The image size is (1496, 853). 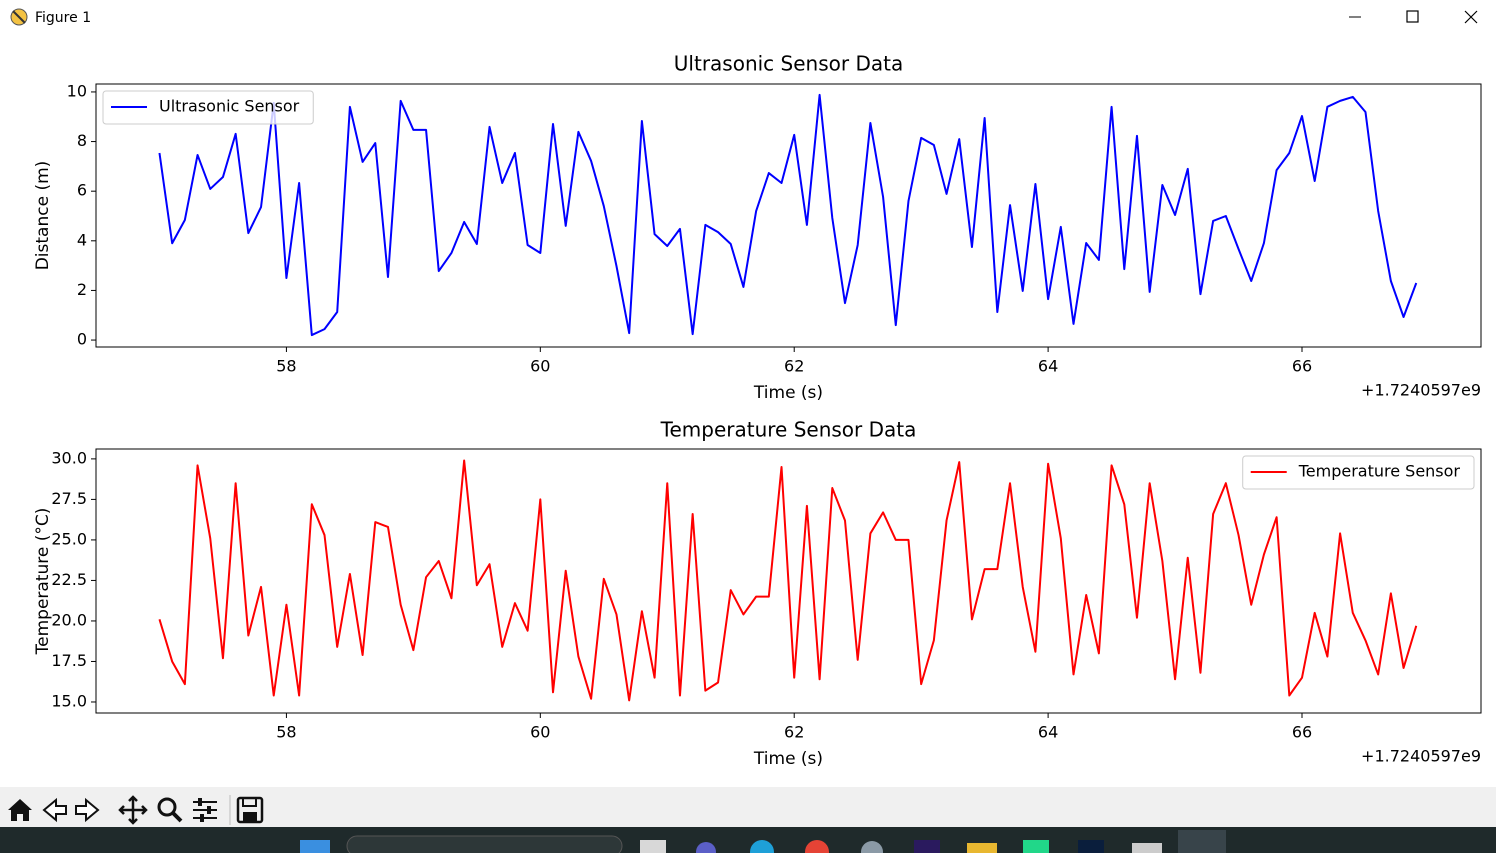 I want to click on y-tick-label: 17.5, so click(x=69, y=660).